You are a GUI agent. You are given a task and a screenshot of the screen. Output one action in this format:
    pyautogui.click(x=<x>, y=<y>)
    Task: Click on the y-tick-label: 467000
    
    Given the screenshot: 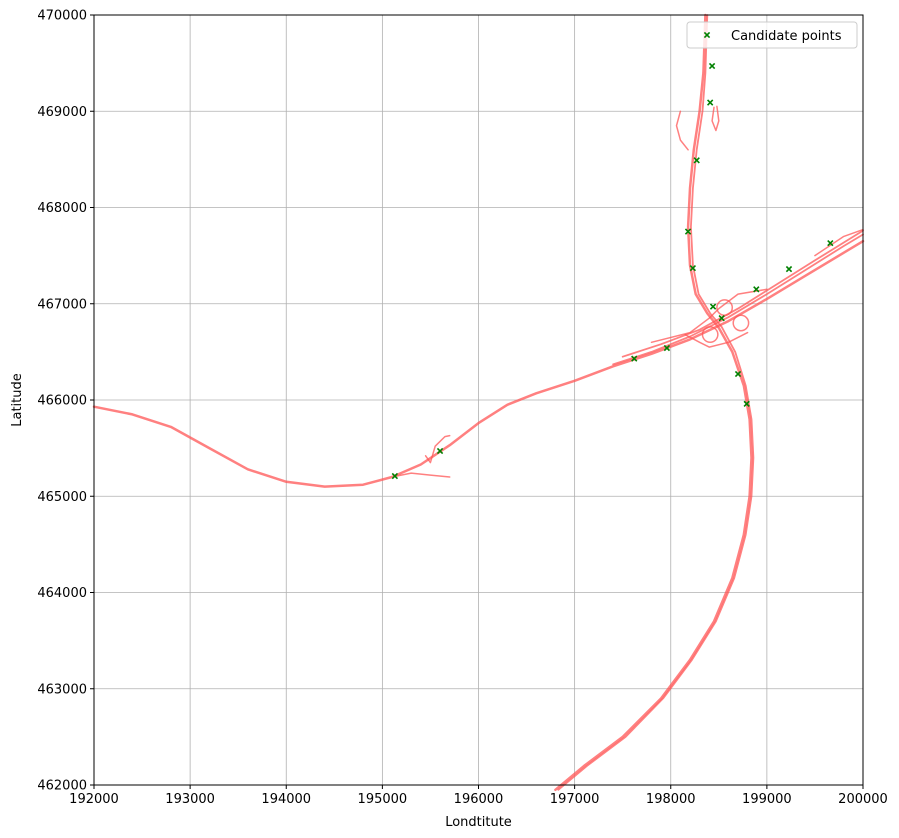 What is the action you would take?
    pyautogui.click(x=62, y=304)
    